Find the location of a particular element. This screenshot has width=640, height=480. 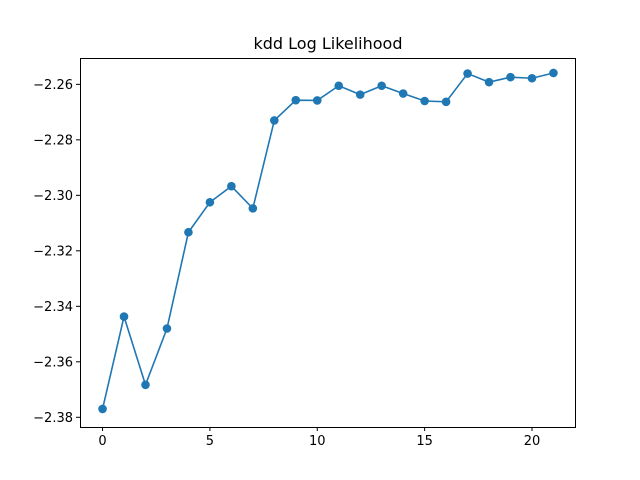

y-tick-label: −2.28 is located at coordinates (53, 140).